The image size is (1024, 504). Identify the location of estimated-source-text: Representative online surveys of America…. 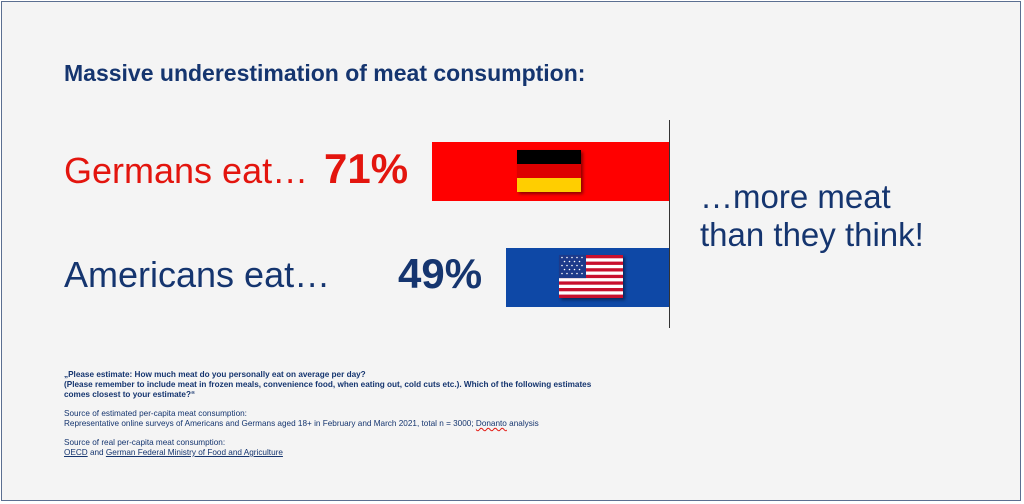
(301, 423).